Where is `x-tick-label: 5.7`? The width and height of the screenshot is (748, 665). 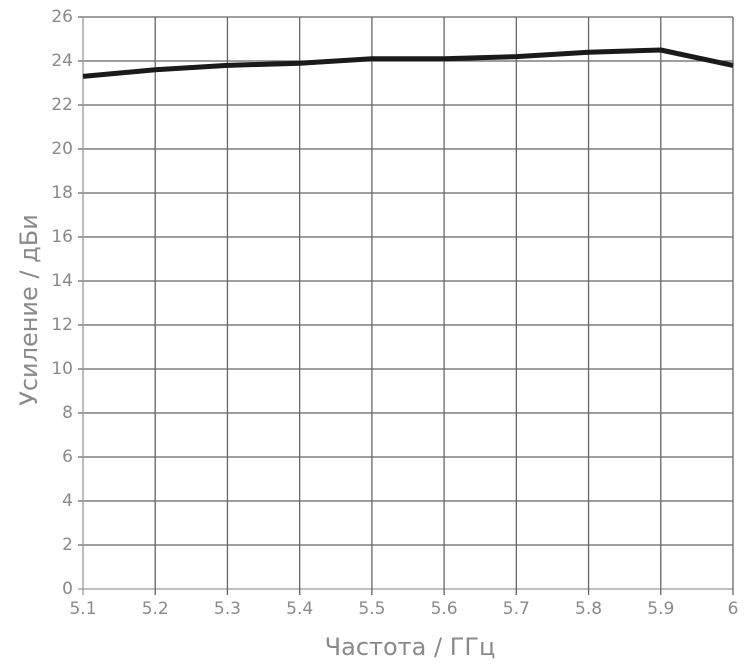 x-tick-label: 5.7 is located at coordinates (516, 609).